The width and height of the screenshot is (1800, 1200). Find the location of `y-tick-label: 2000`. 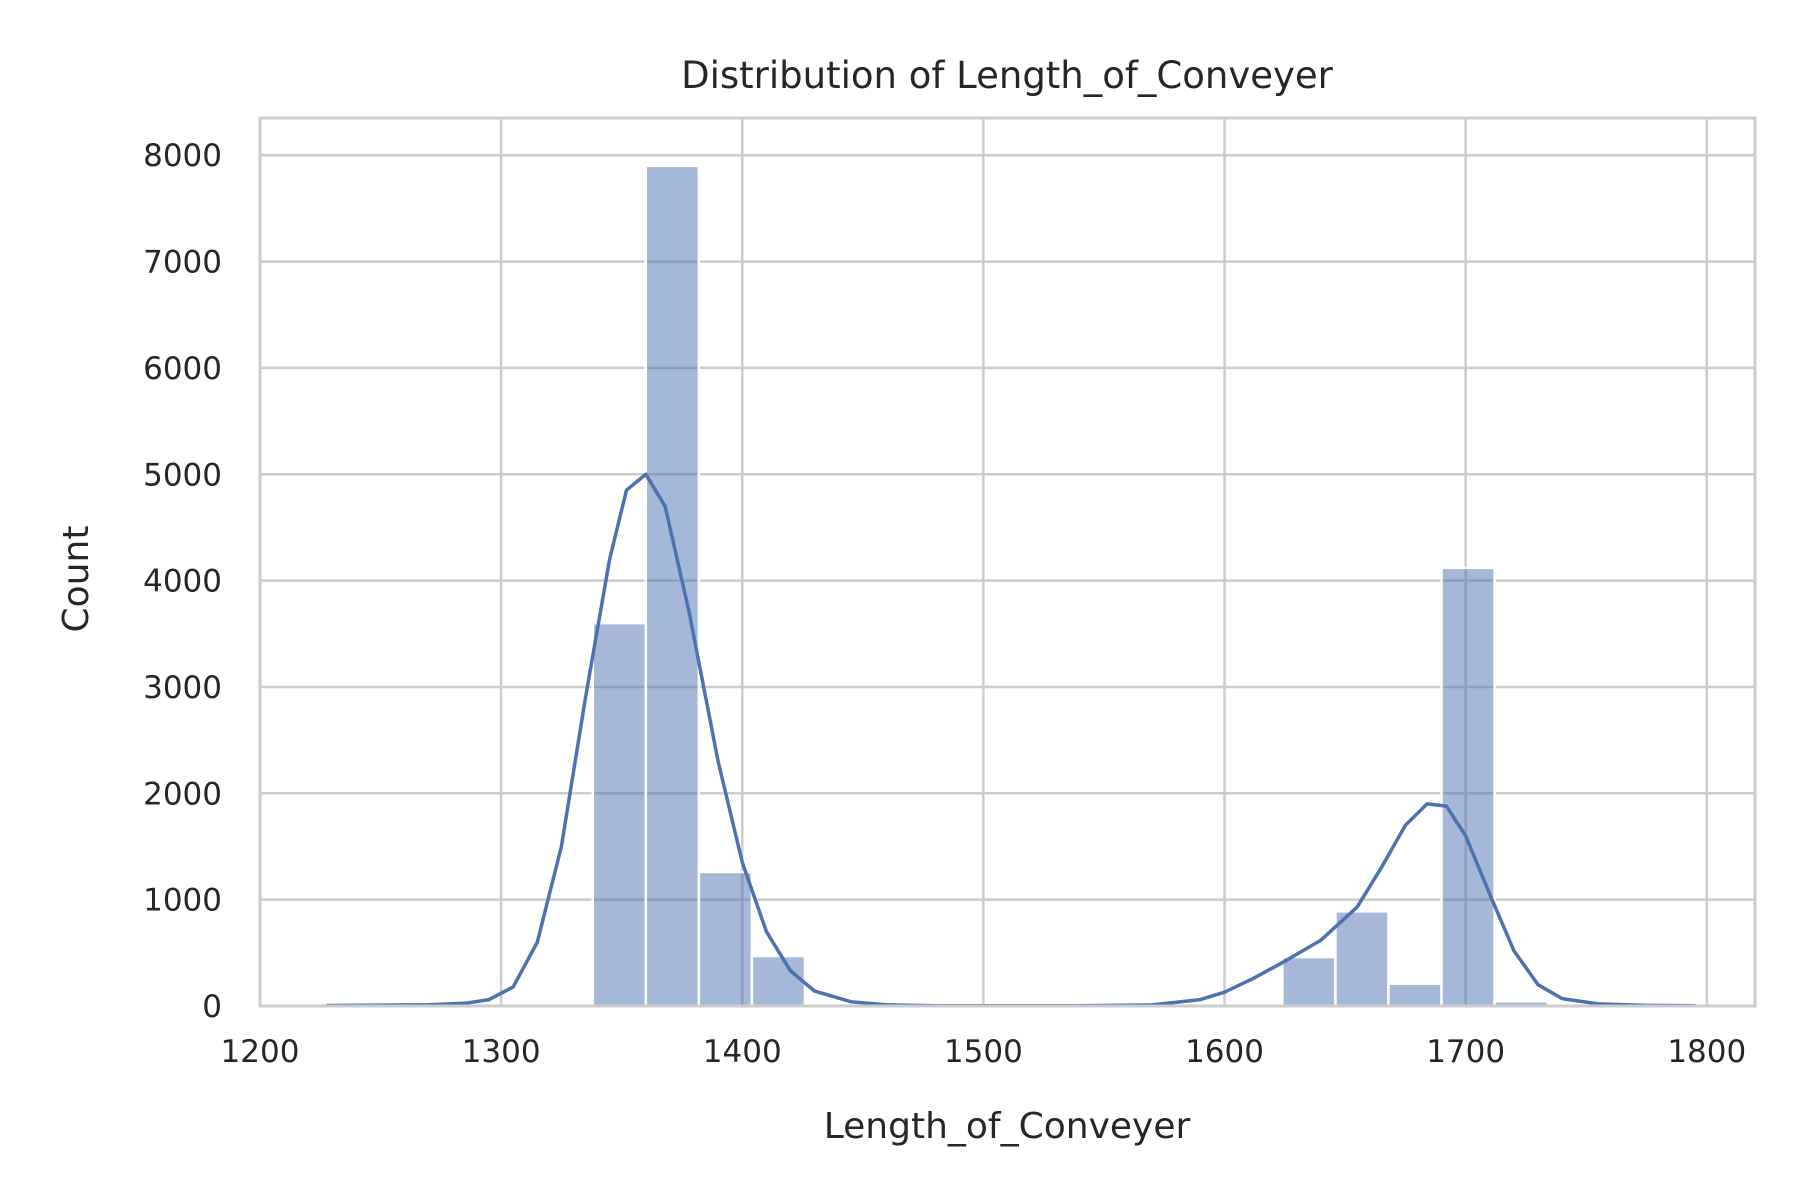

y-tick-label: 2000 is located at coordinates (182, 794).